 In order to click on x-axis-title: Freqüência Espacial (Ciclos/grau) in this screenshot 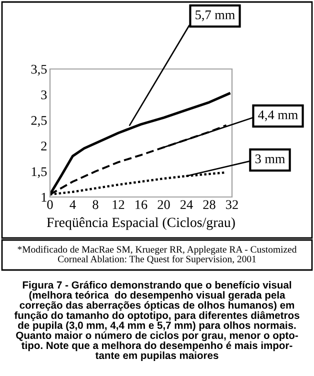, I will do `click(140, 223)`.